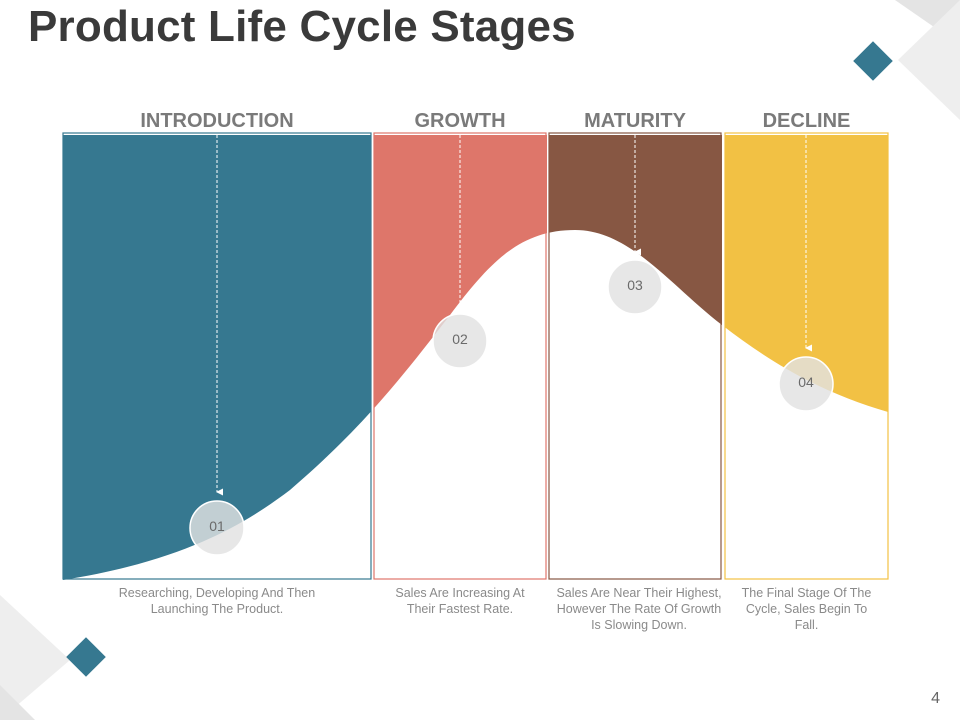 The width and height of the screenshot is (960, 720). I want to click on stage-number-03: 03, so click(635, 285).